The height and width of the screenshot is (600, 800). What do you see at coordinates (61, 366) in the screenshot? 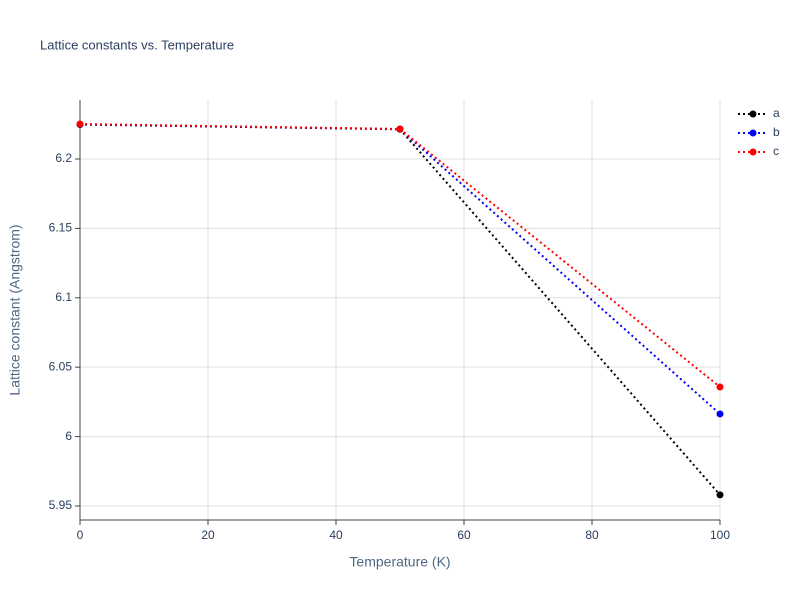
I see `y-tick-label: 6.05` at bounding box center [61, 366].